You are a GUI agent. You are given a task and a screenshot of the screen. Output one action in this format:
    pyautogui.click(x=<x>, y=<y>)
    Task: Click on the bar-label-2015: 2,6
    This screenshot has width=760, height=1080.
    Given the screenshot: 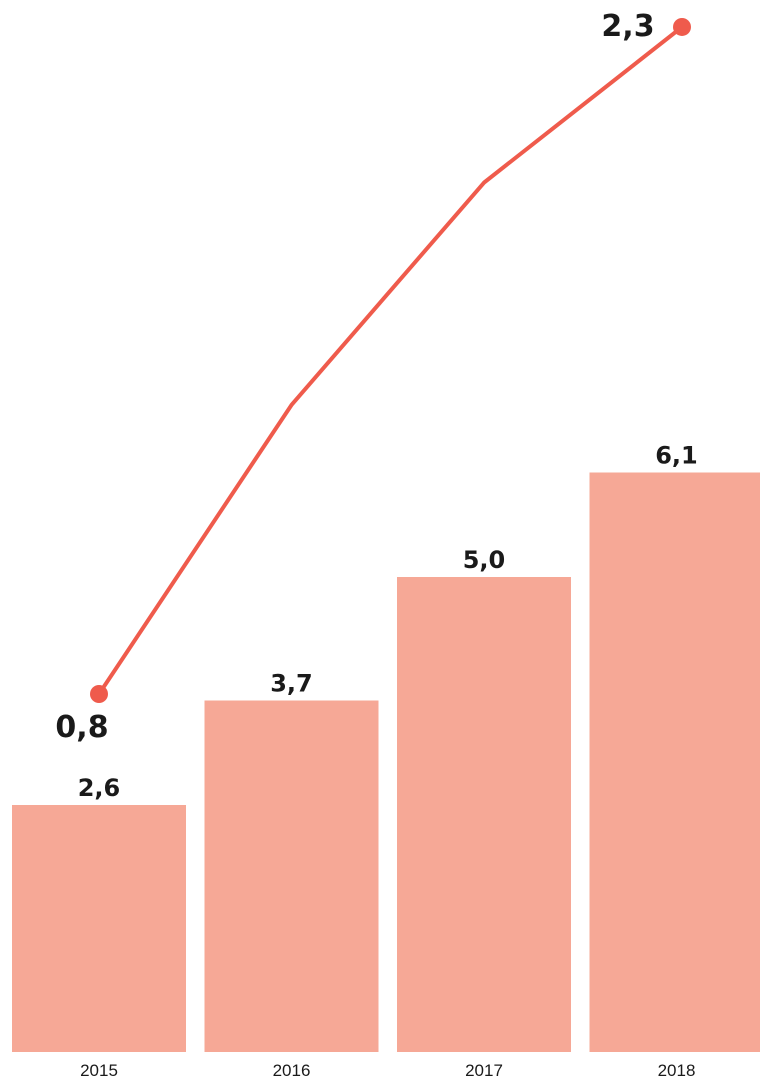 What is the action you would take?
    pyautogui.click(x=99, y=788)
    